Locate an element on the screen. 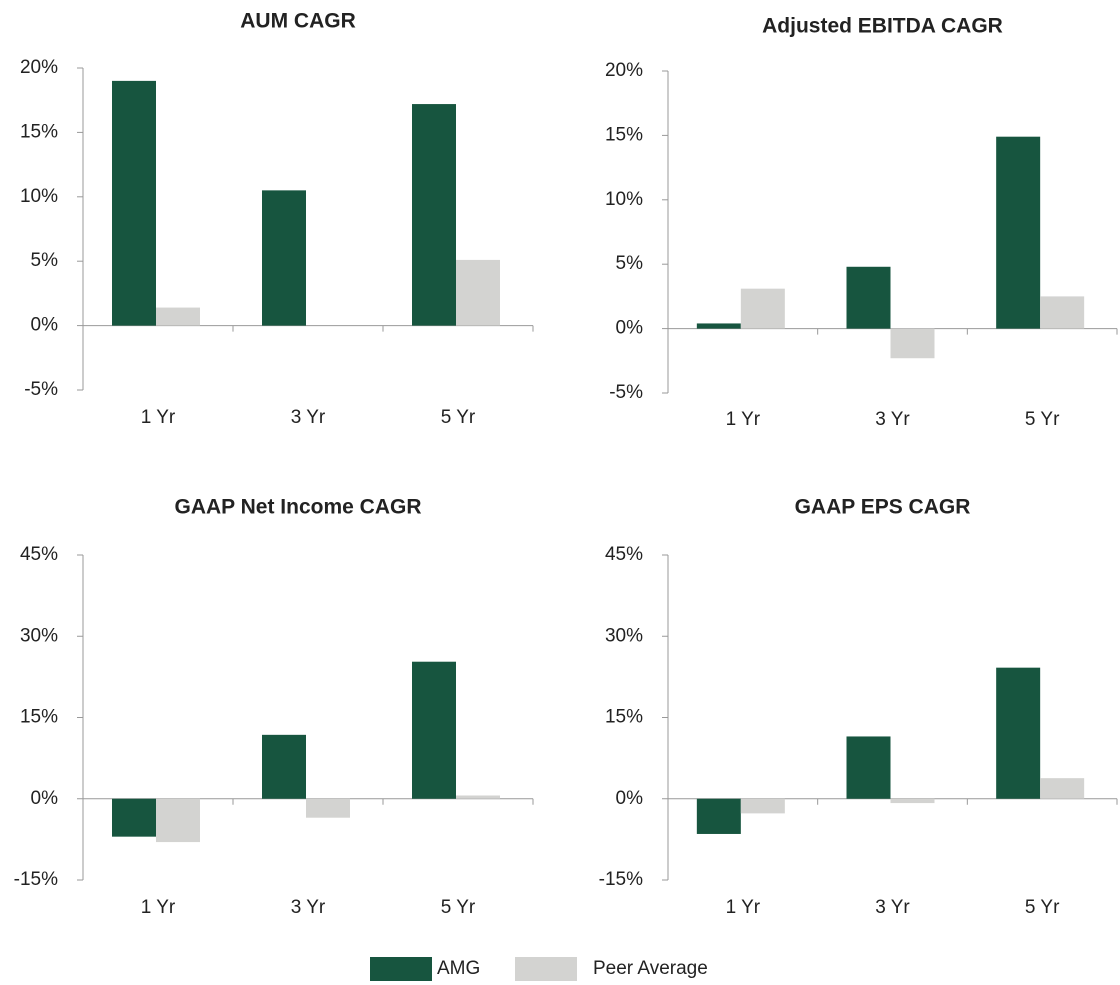  chart-title: GAAP EPS CAGR is located at coordinates (883, 507).